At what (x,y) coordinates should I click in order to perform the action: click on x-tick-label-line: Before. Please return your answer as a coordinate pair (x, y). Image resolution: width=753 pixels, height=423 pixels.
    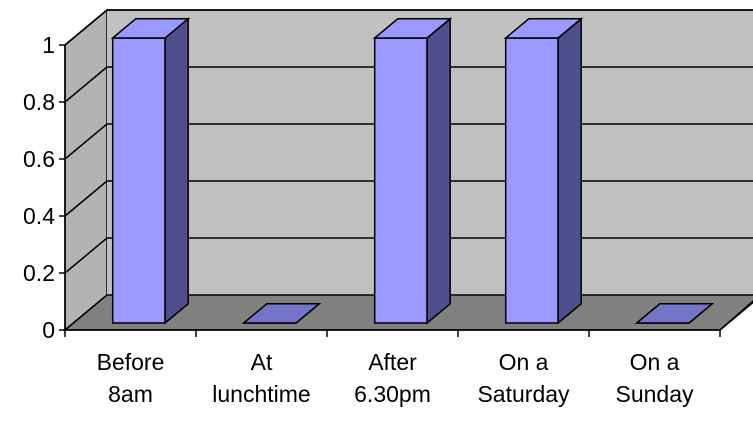
    Looking at the image, I should click on (131, 362).